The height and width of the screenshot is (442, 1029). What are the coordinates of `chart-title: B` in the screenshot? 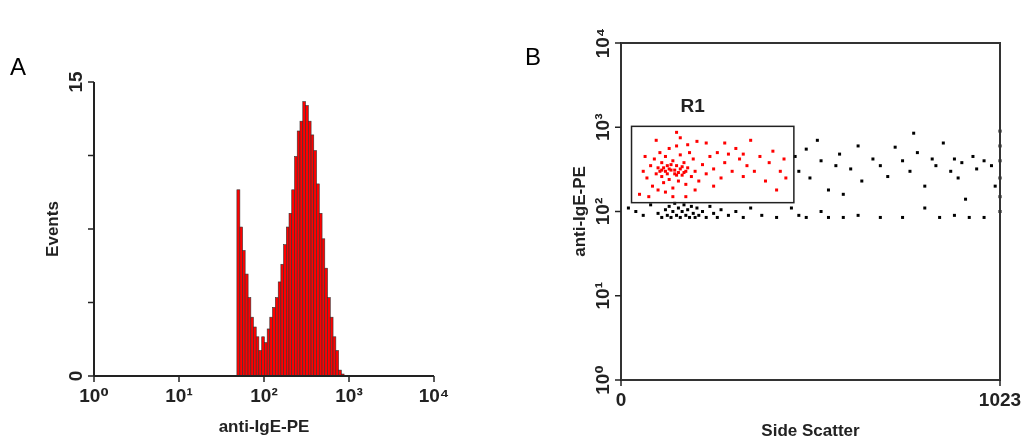 It's located at (533, 56).